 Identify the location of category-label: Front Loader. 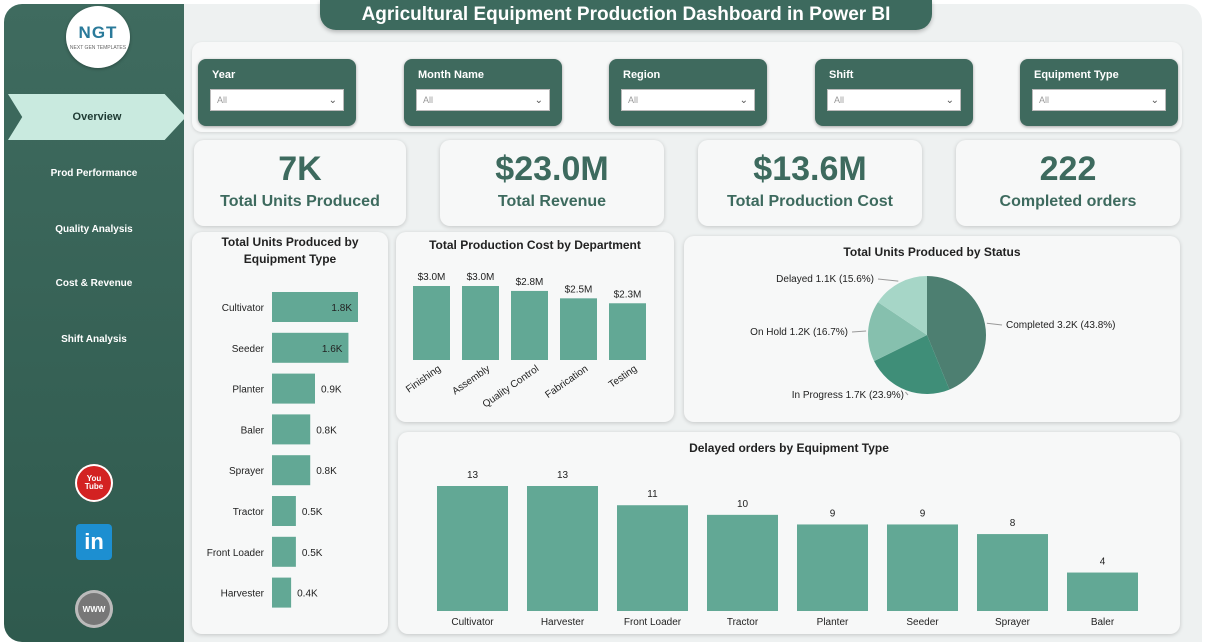
(236, 553).